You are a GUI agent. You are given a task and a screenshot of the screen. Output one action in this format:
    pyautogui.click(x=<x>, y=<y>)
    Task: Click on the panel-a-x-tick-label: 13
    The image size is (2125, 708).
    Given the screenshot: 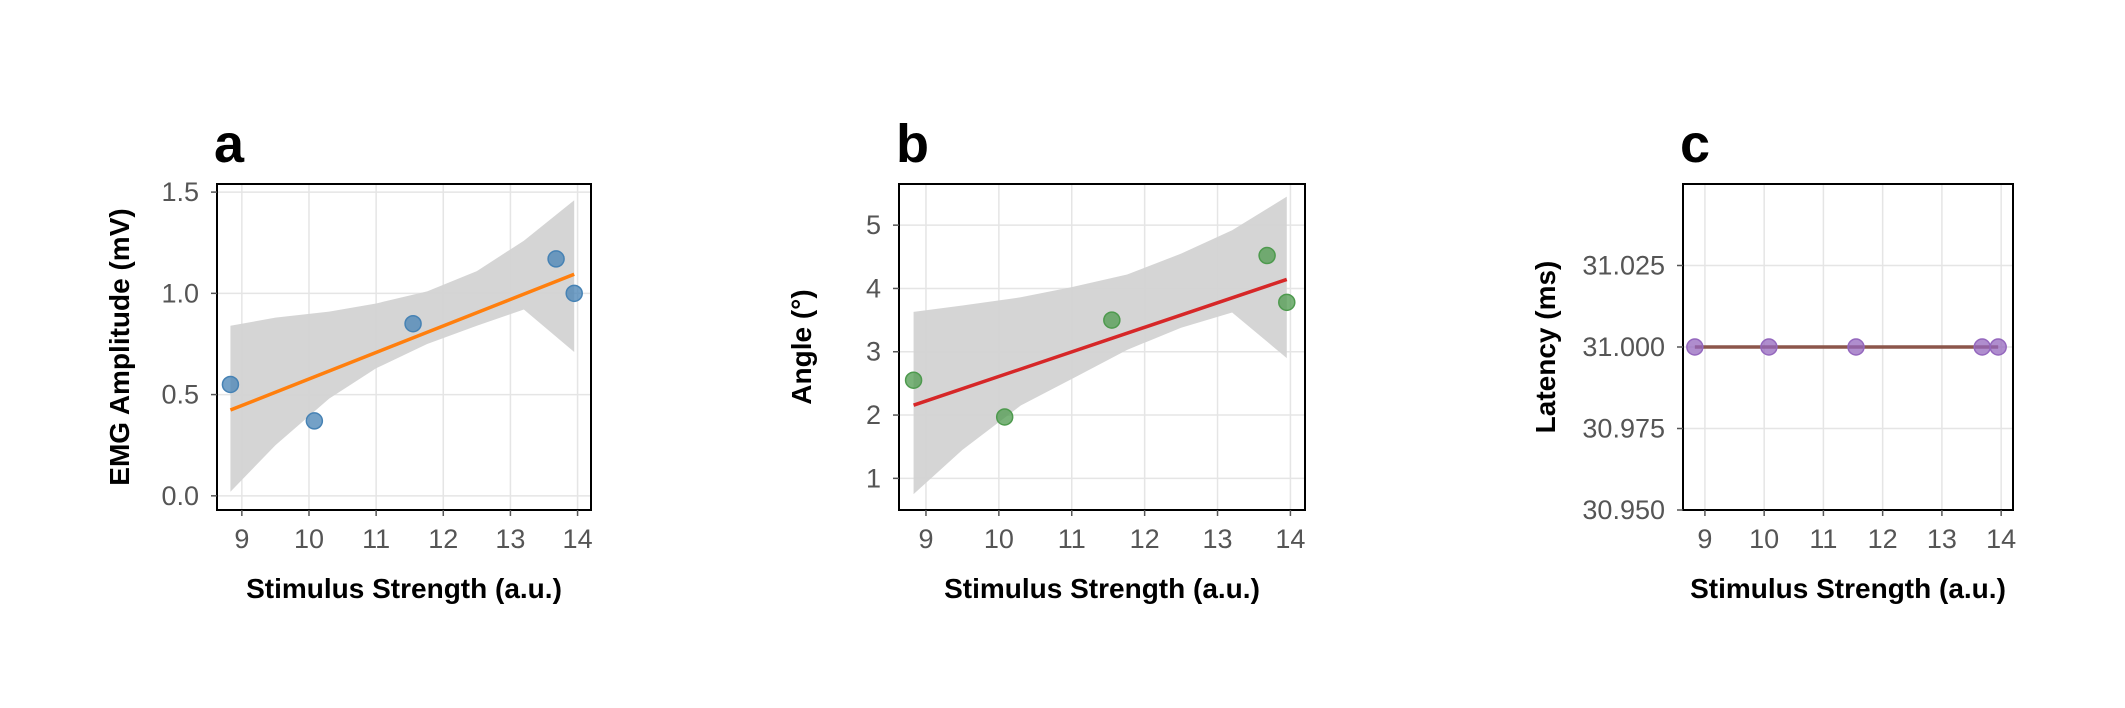 What is the action you would take?
    pyautogui.click(x=510, y=539)
    